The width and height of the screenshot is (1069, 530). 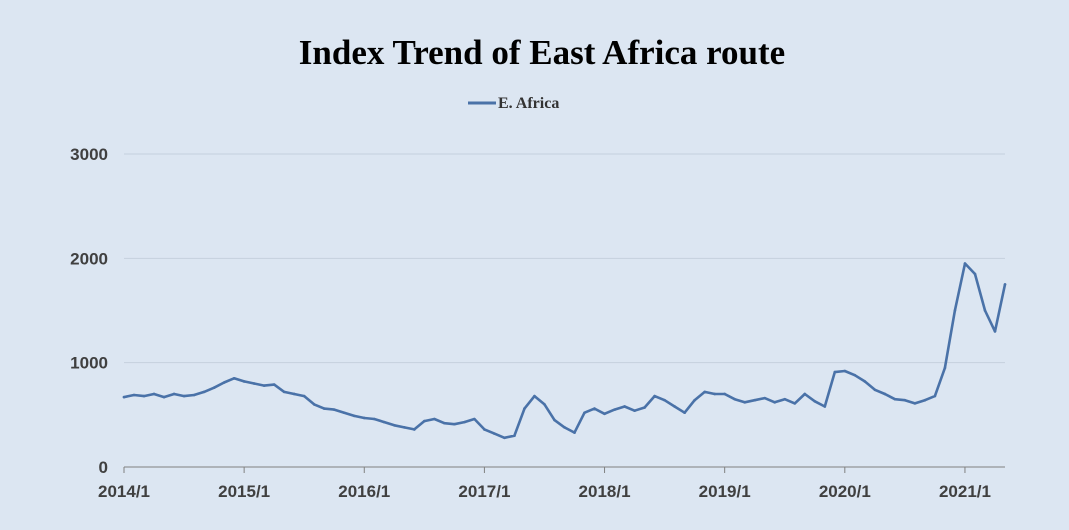 What do you see at coordinates (494, 433) in the screenshot?
I see `data-point-2017/2` at bounding box center [494, 433].